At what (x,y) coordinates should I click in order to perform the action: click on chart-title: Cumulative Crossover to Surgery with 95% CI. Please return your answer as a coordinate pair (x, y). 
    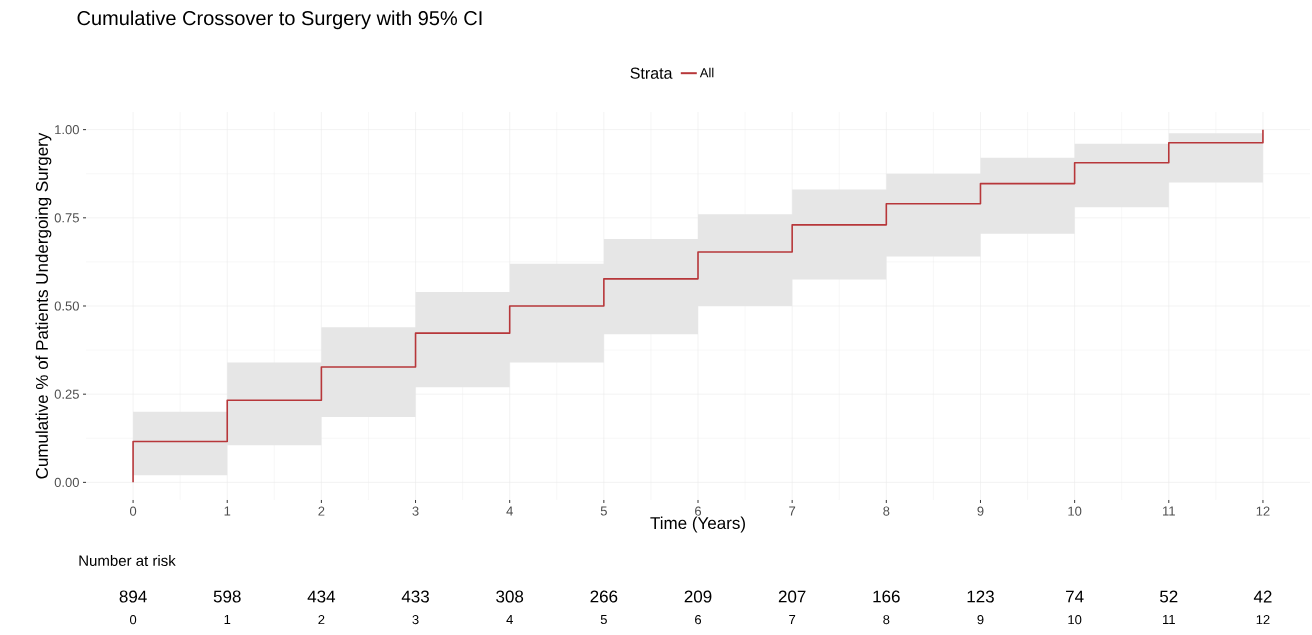
    Looking at the image, I should click on (279, 20).